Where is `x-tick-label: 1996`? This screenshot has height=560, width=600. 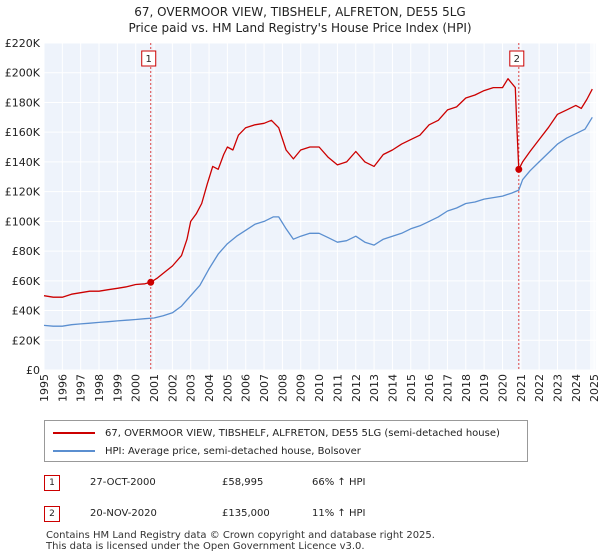
x-tick-label: 1996 is located at coordinates (62, 388).